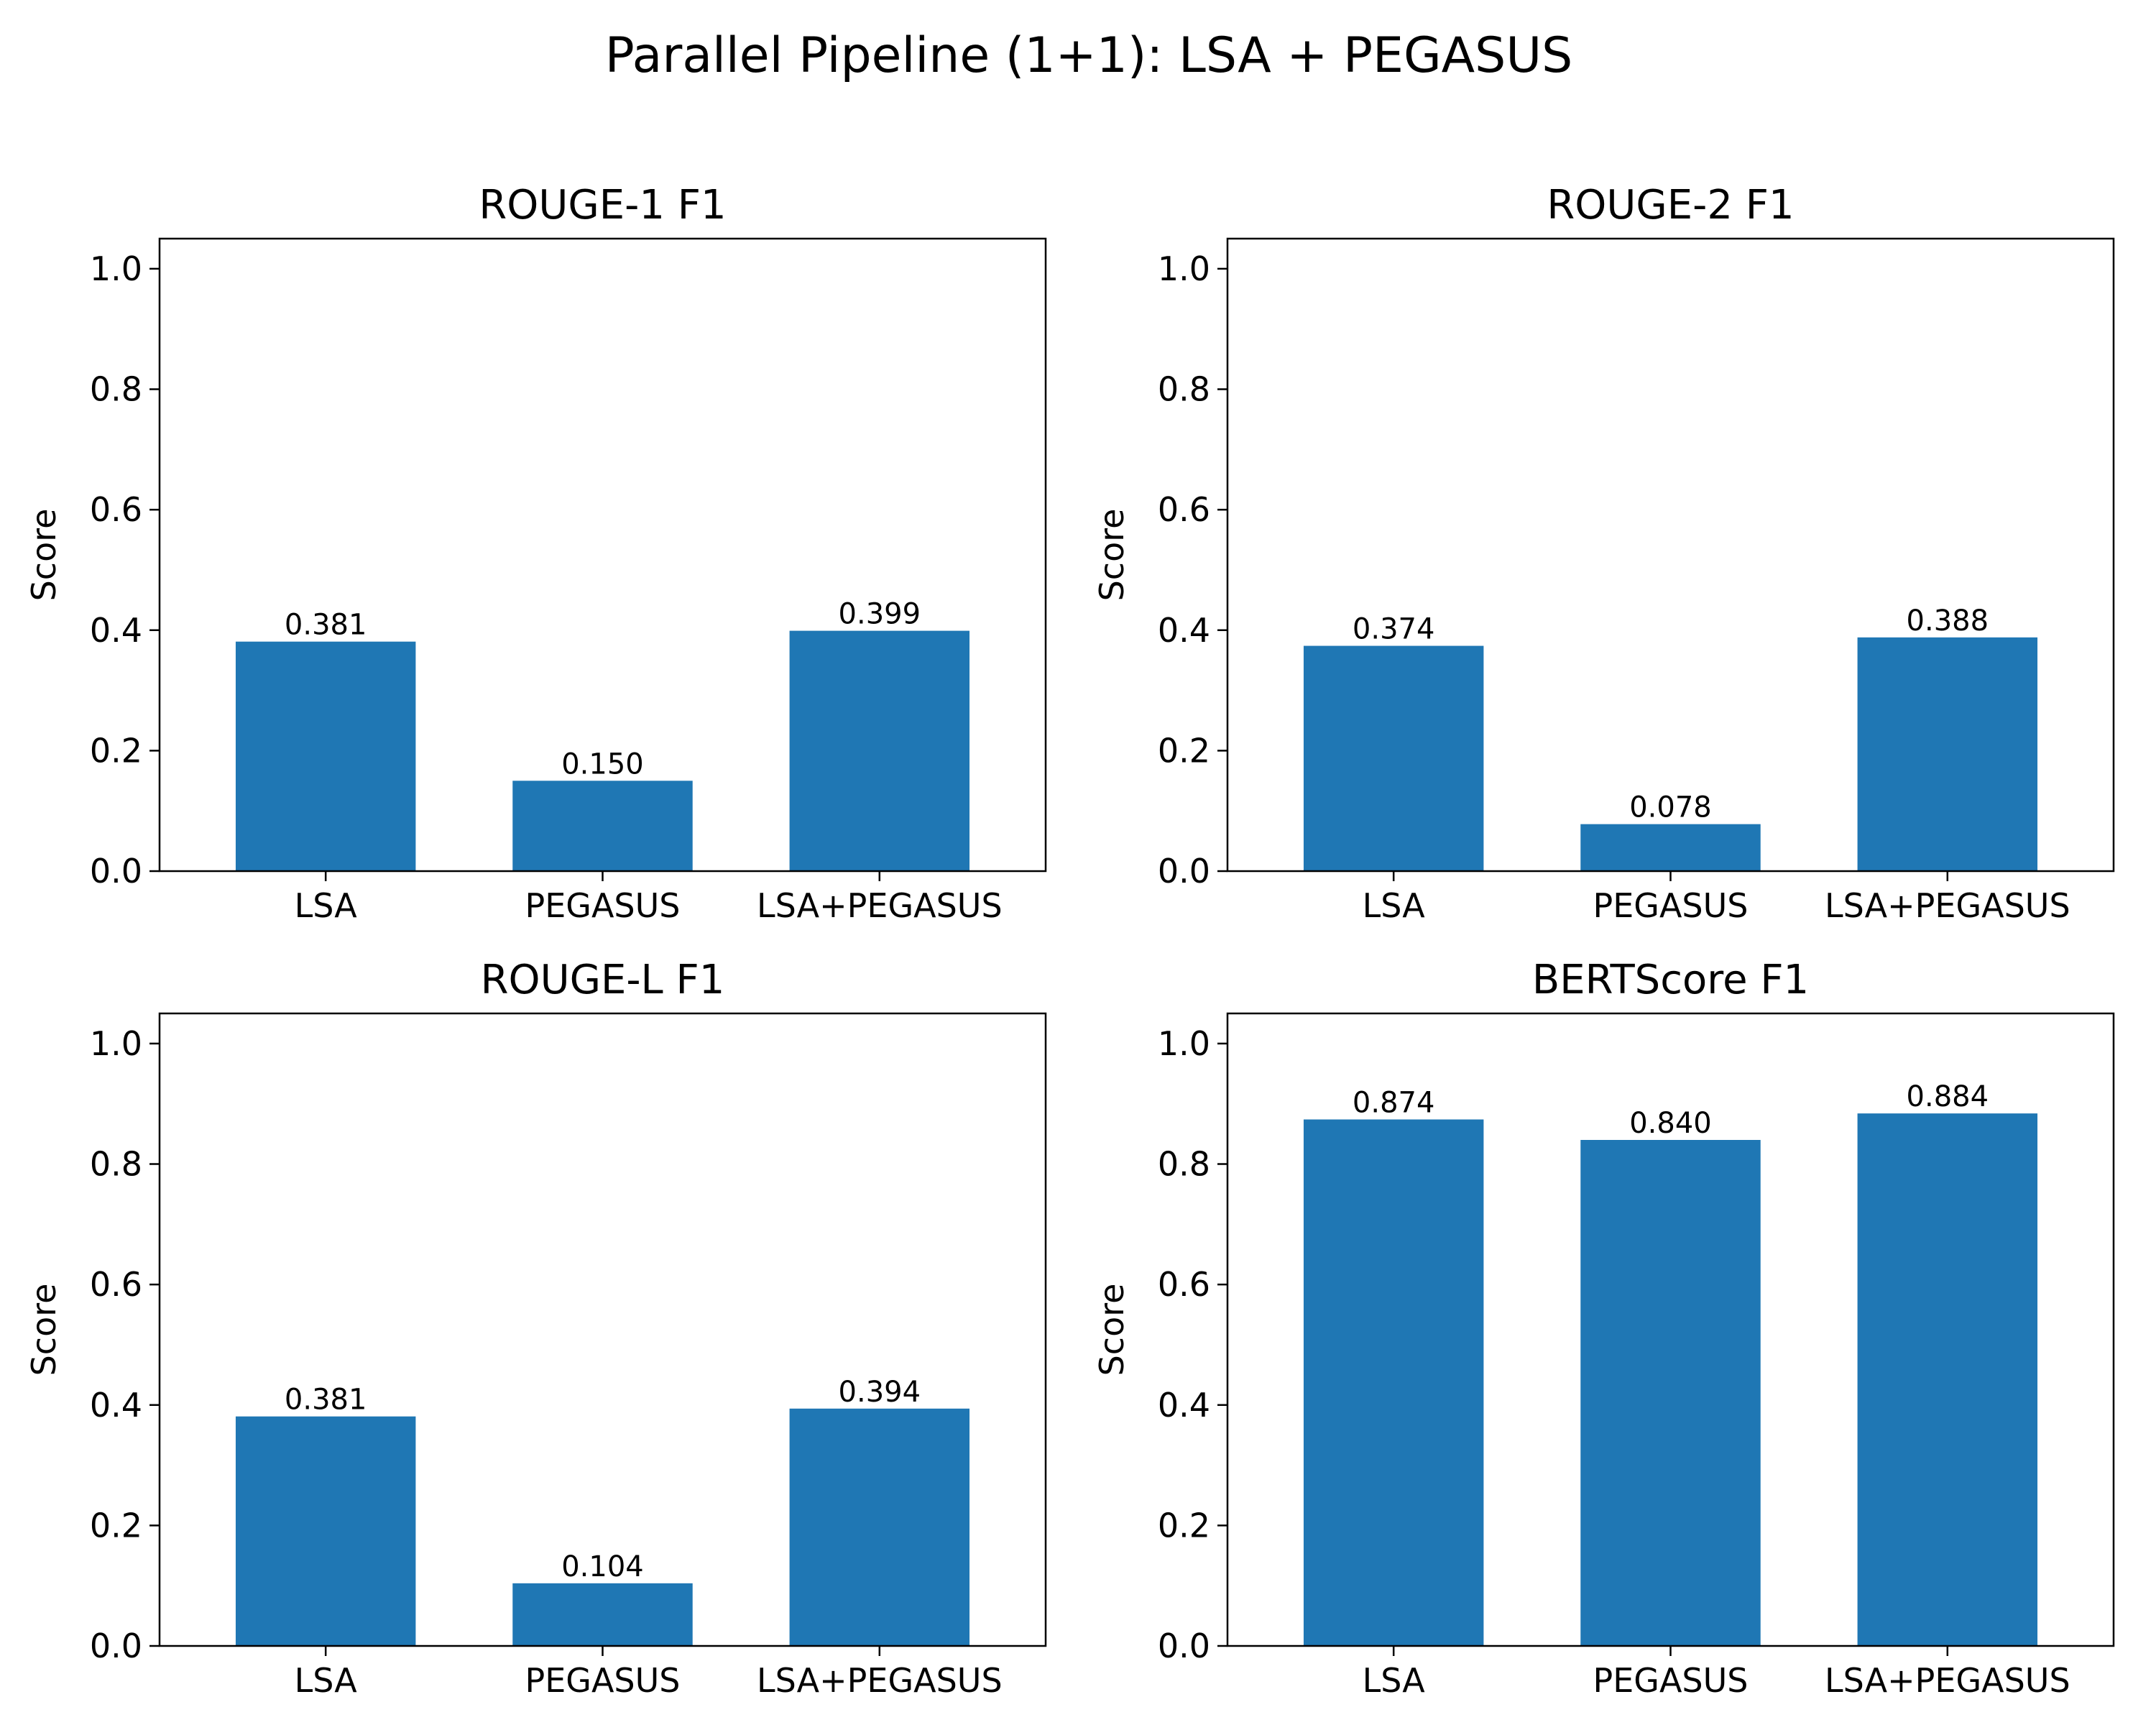  What do you see at coordinates (880, 1392) in the screenshot?
I see `bar-value-label: 0.394` at bounding box center [880, 1392].